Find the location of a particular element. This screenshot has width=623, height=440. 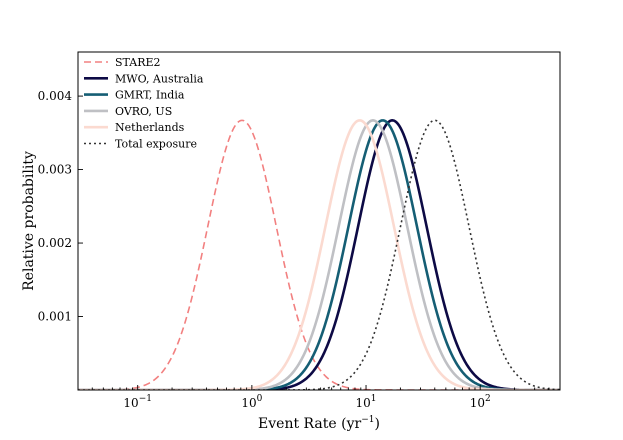

y-tick-label: 0.001 is located at coordinates (55, 317).